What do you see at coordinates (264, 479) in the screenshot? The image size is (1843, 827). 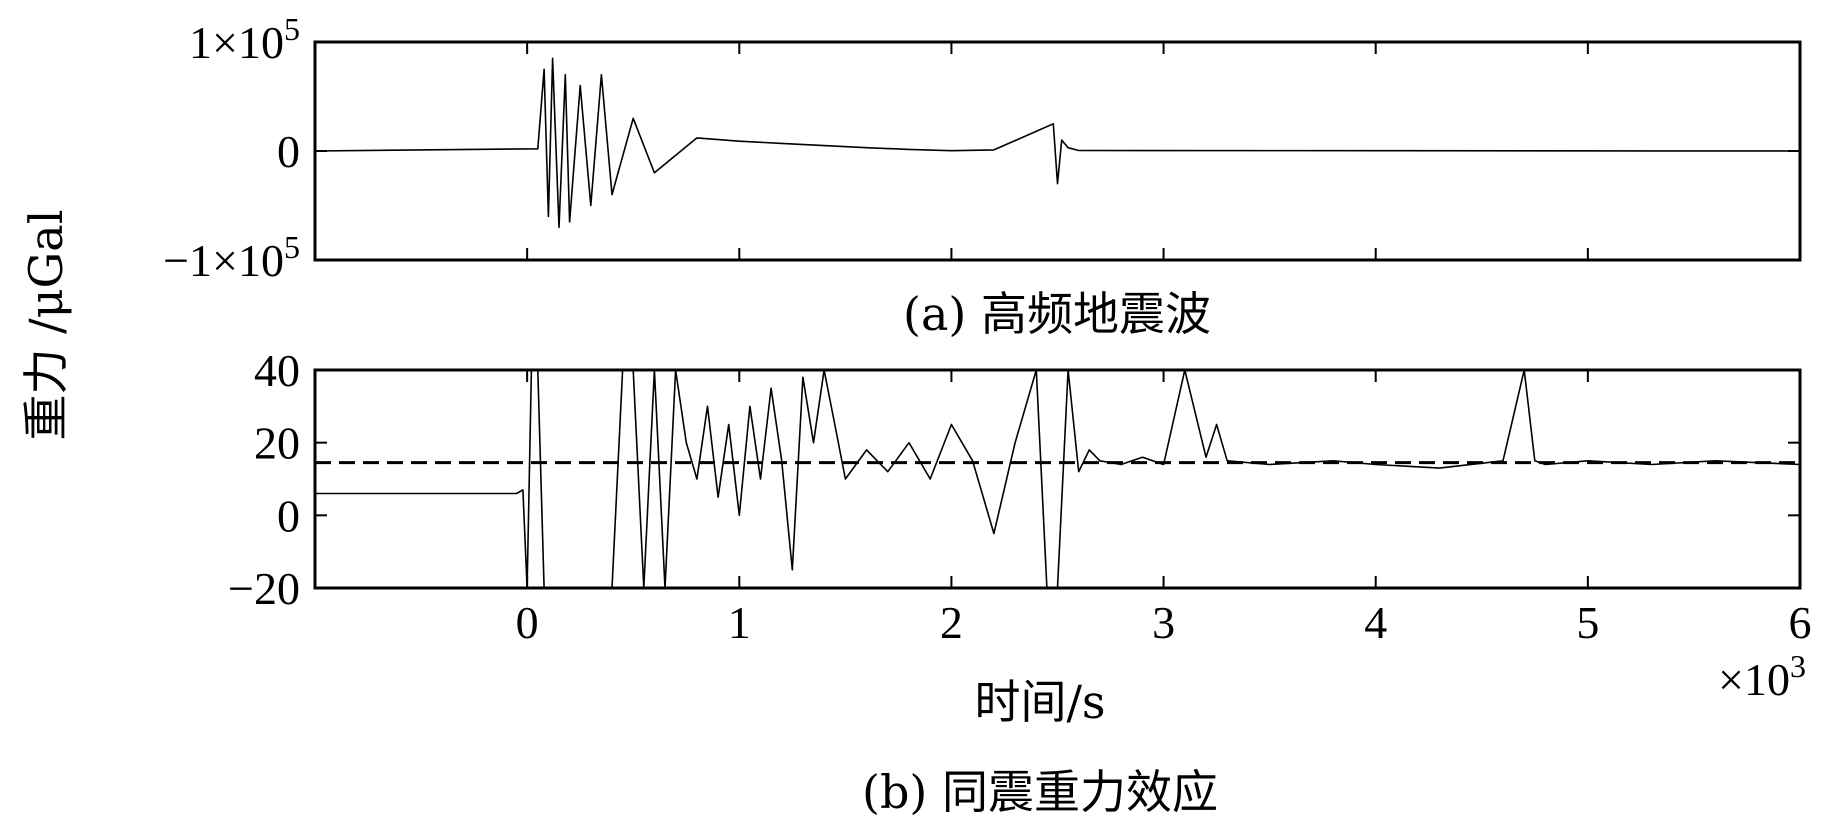 I see `panel-b-y-tick-labels: 40 20 0 −20` at bounding box center [264, 479].